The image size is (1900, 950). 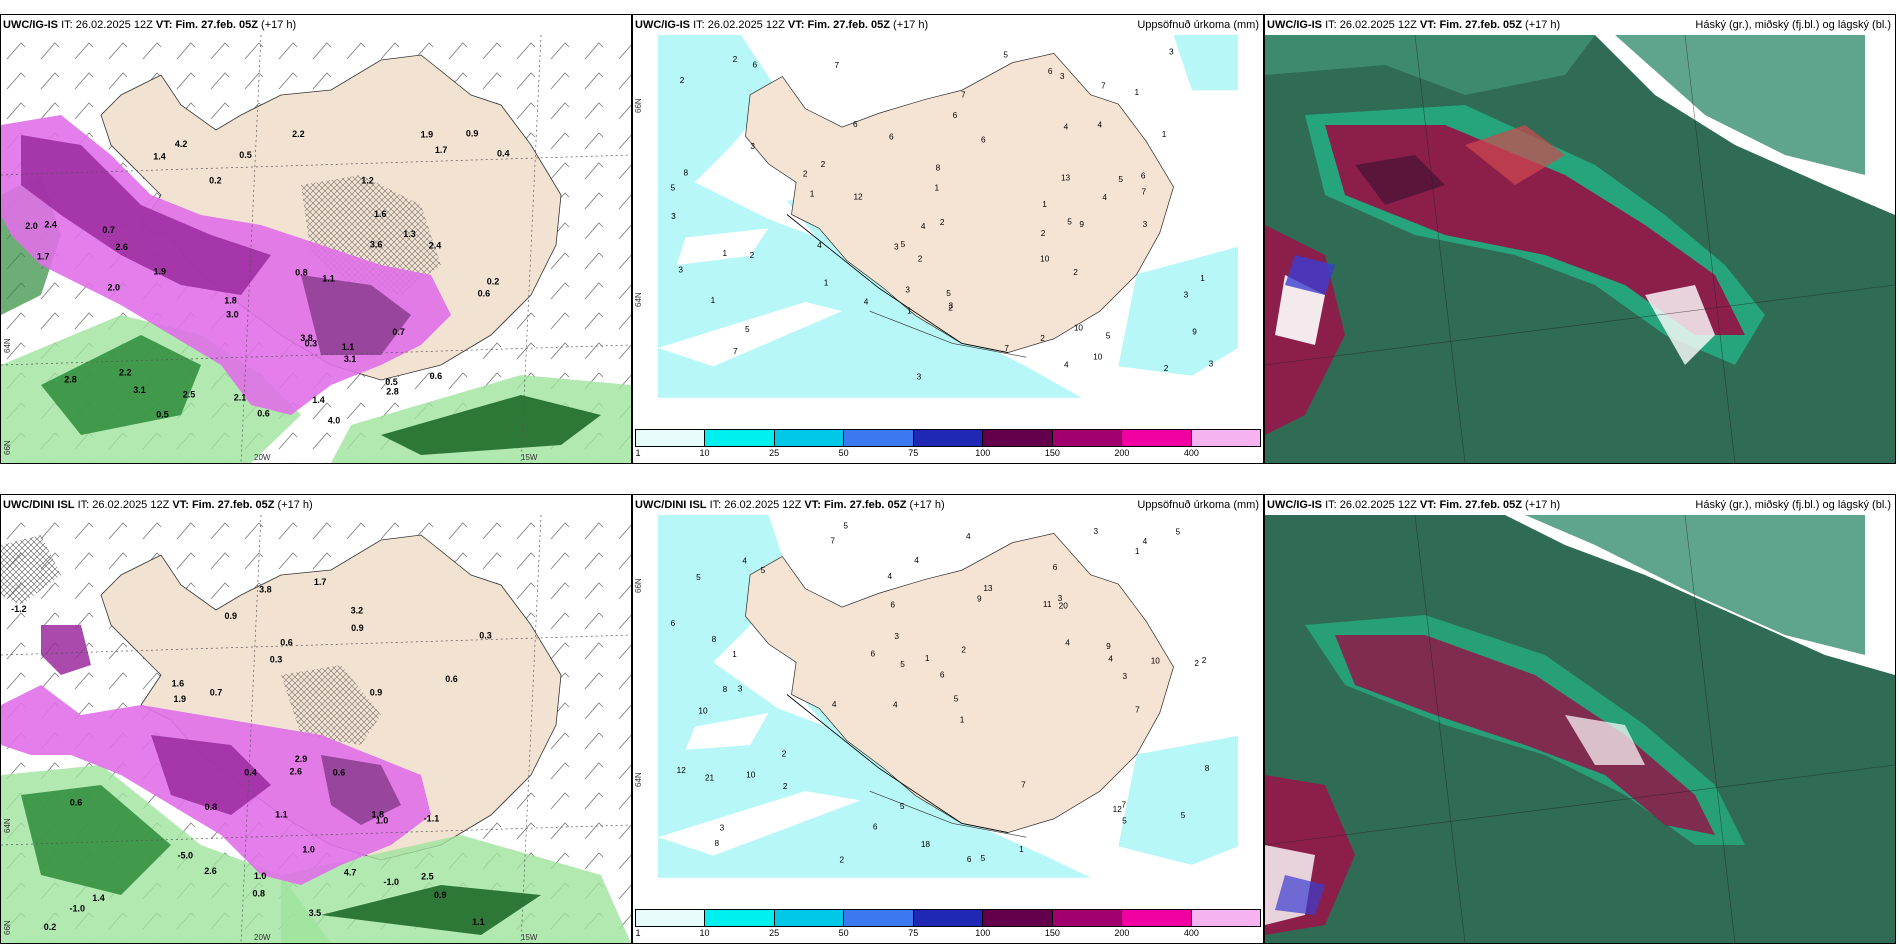 What do you see at coordinates (529, 457) in the screenshot?
I see `lon-label-15w: 15W` at bounding box center [529, 457].